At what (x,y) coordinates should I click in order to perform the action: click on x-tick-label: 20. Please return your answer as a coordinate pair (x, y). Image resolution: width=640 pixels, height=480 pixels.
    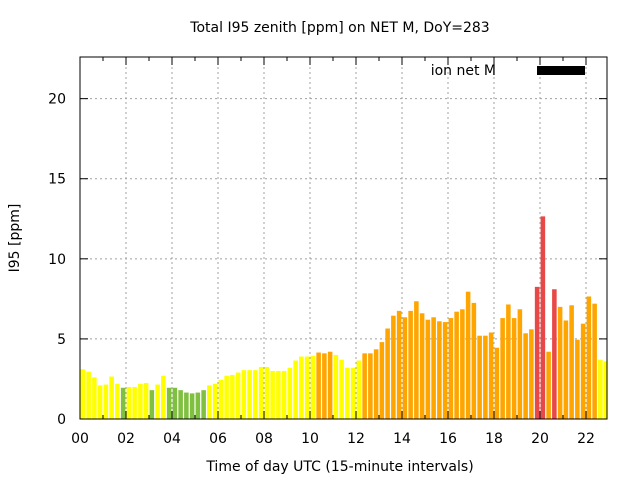
    Looking at the image, I should click on (540, 439).